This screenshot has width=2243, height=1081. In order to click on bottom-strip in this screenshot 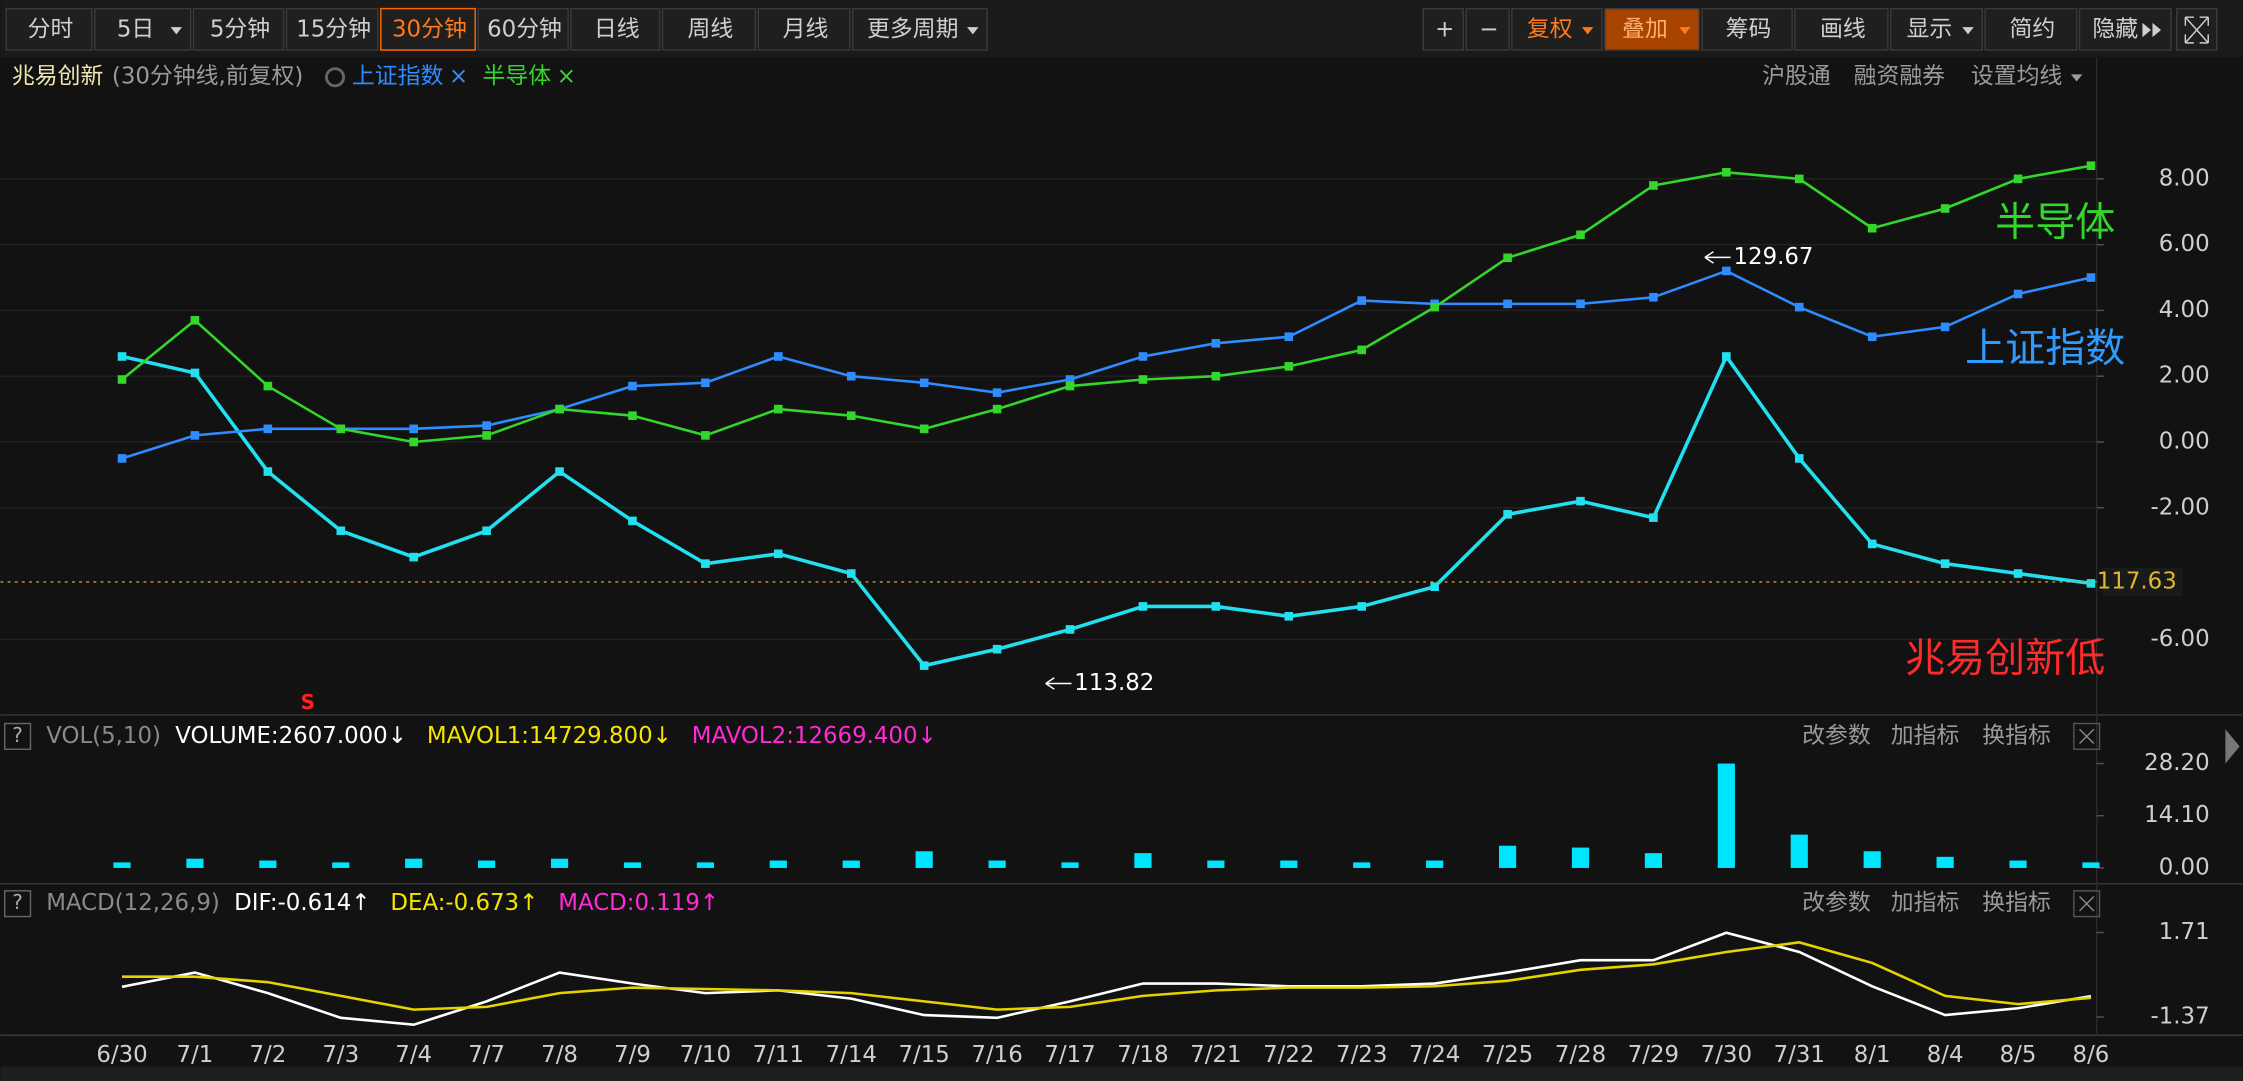, I will do `click(1121, 1073)`.